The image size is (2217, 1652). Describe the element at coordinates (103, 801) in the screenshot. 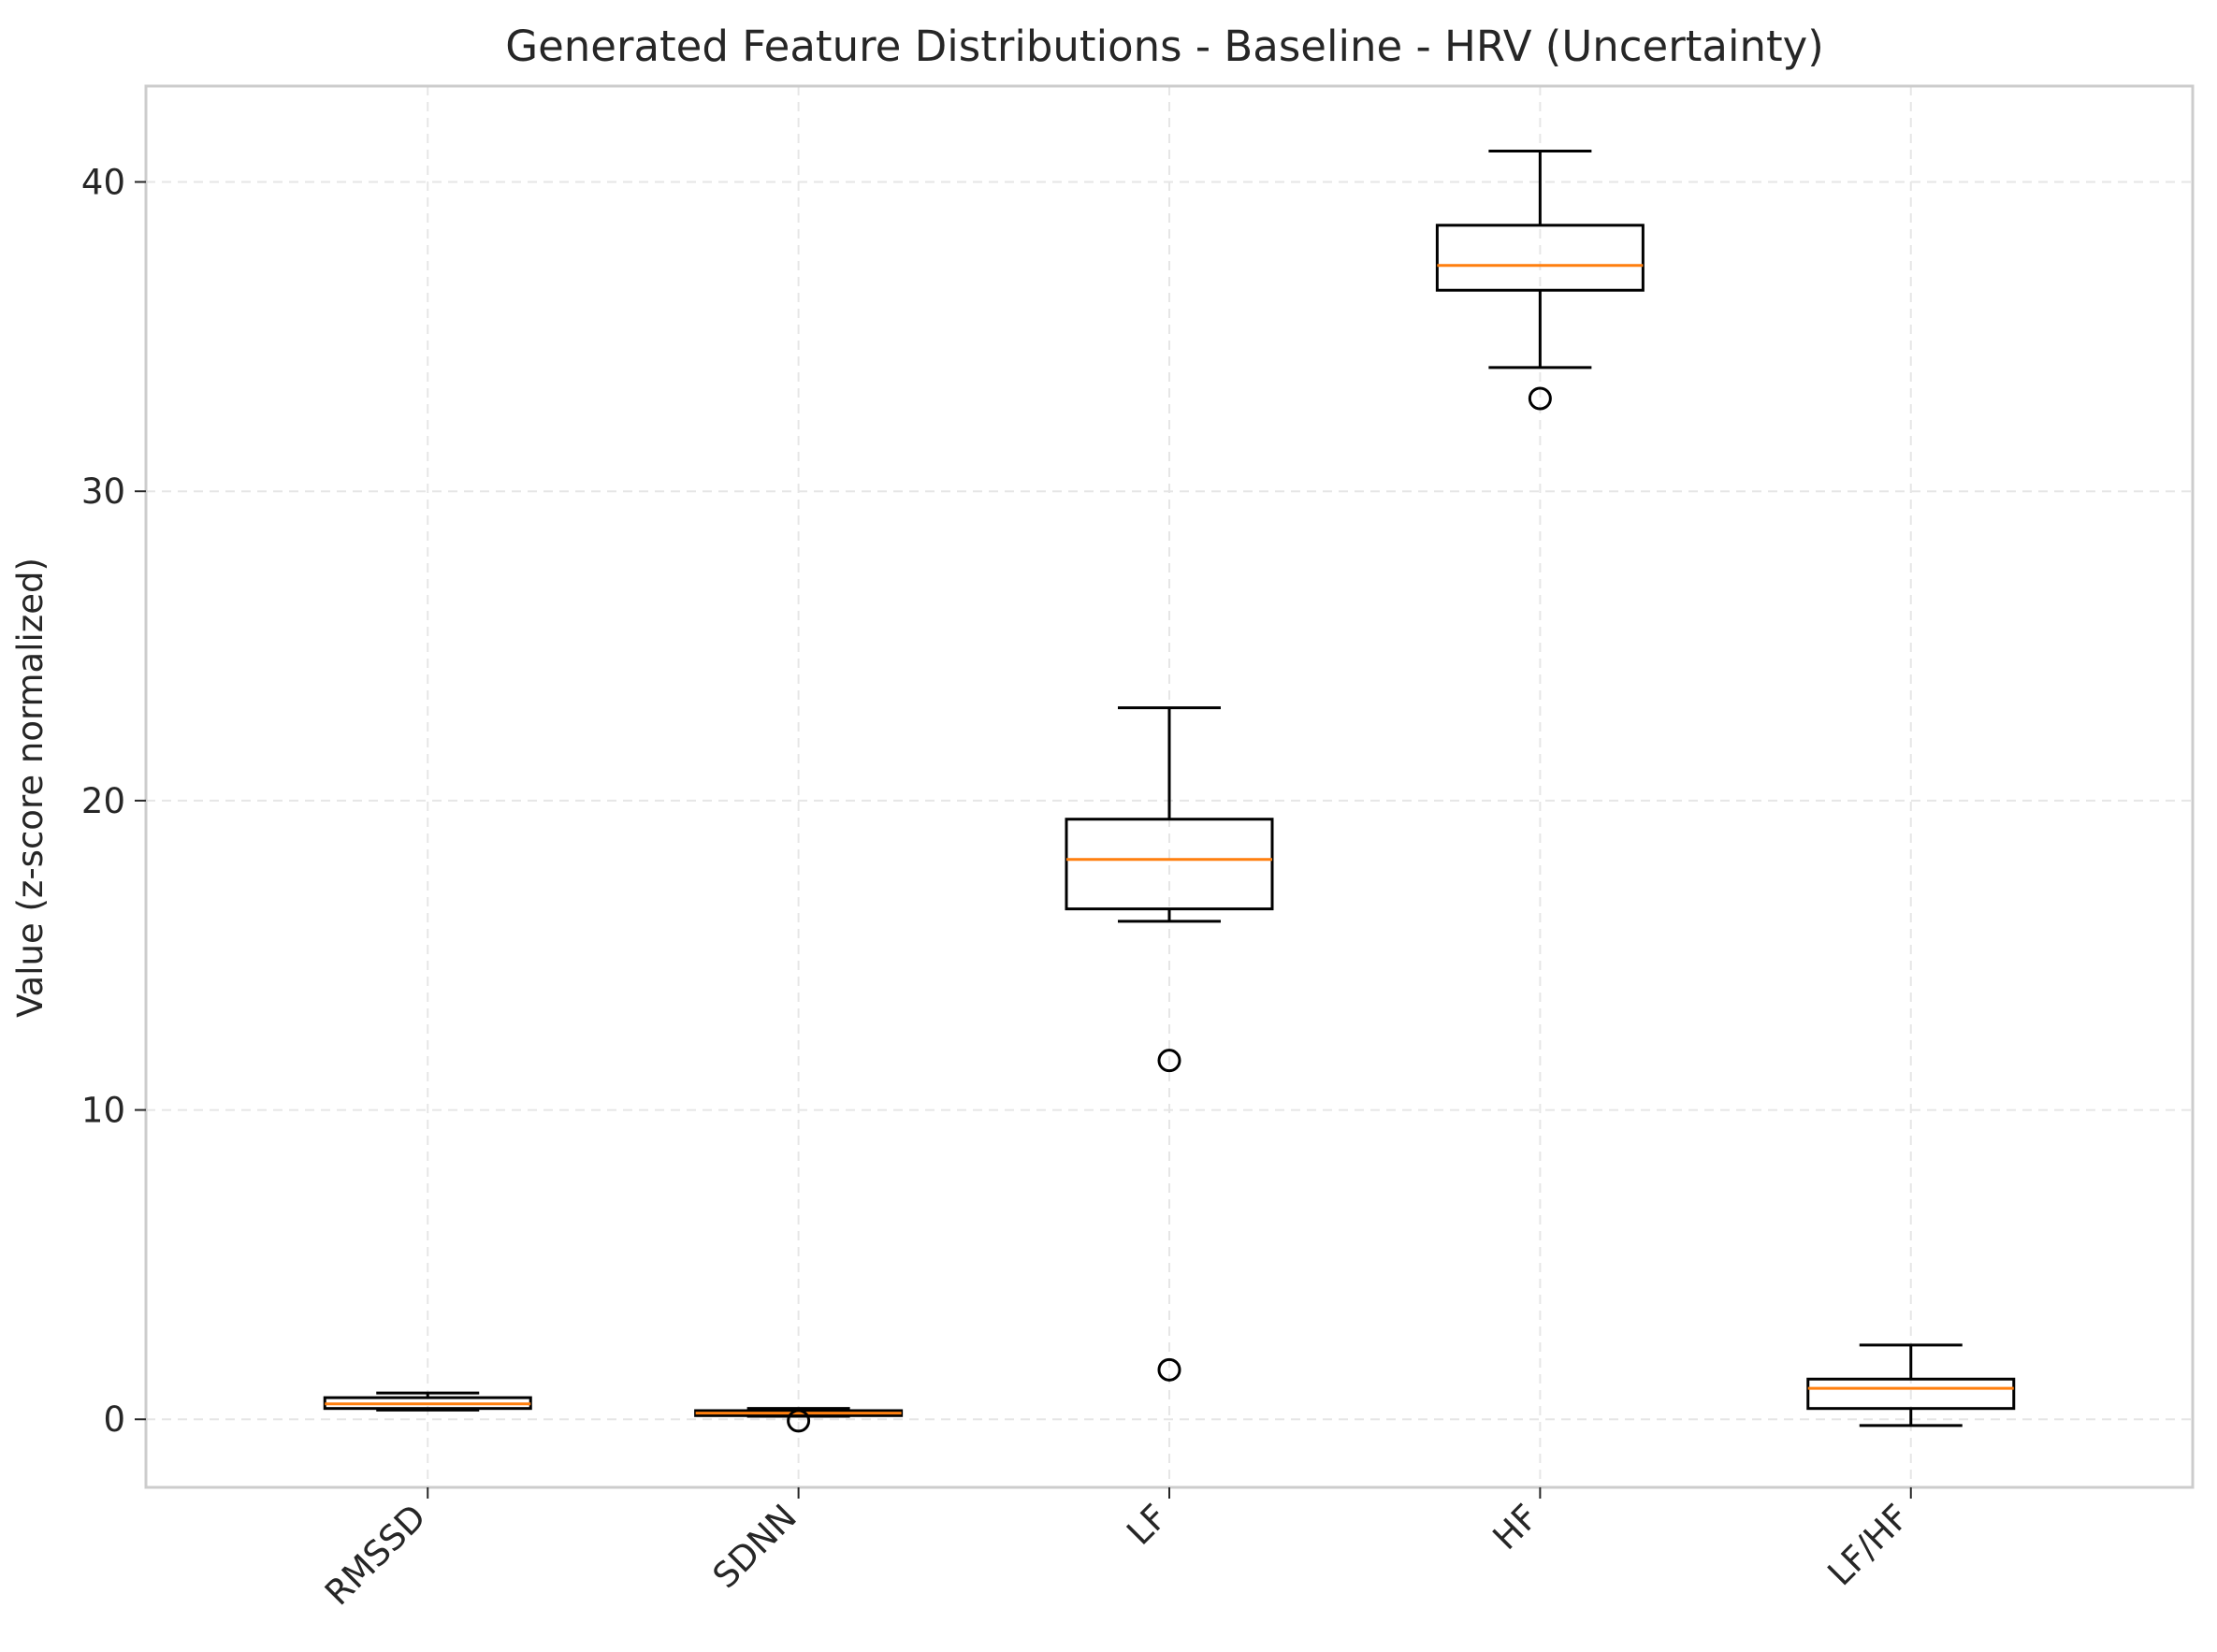

I see `y-tick-label-20: 20` at that location.